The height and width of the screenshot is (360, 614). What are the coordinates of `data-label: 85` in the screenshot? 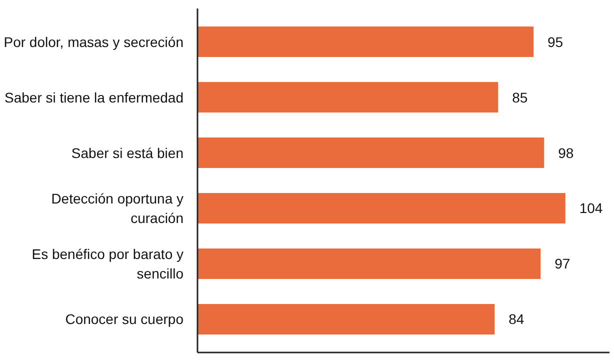 It's located at (520, 97).